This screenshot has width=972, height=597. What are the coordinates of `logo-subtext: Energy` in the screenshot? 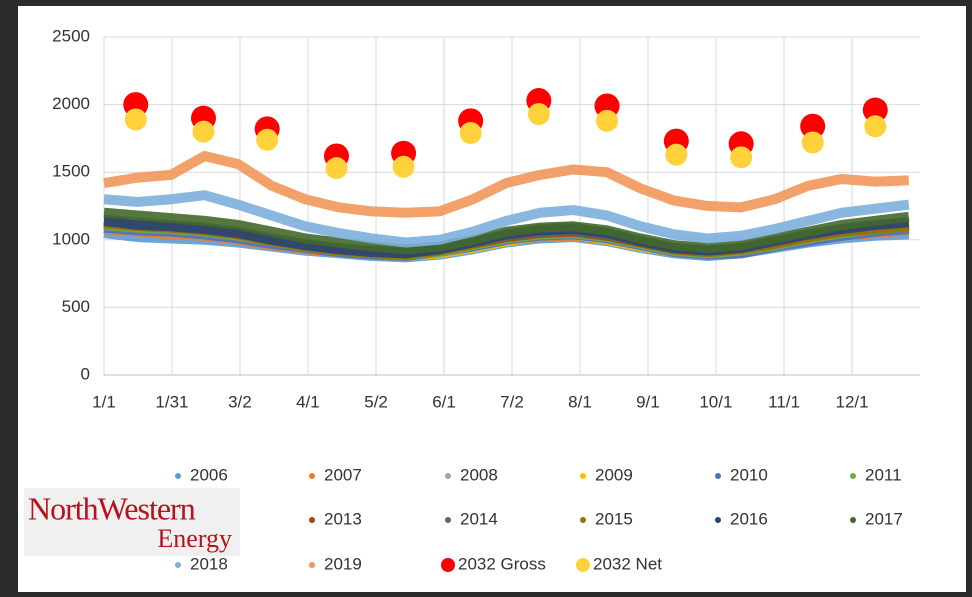 It's located at (194, 538).